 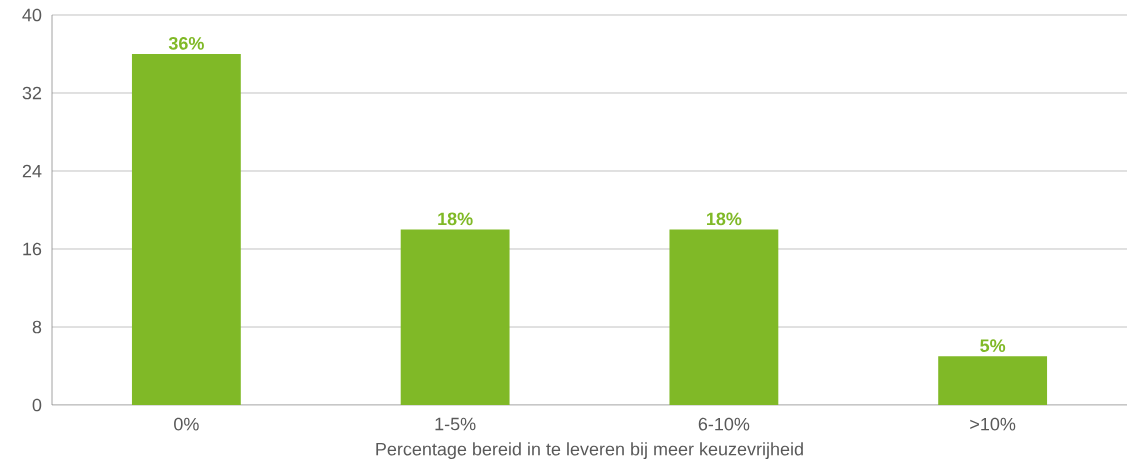 I want to click on data-label: 36%, so click(x=186, y=43).